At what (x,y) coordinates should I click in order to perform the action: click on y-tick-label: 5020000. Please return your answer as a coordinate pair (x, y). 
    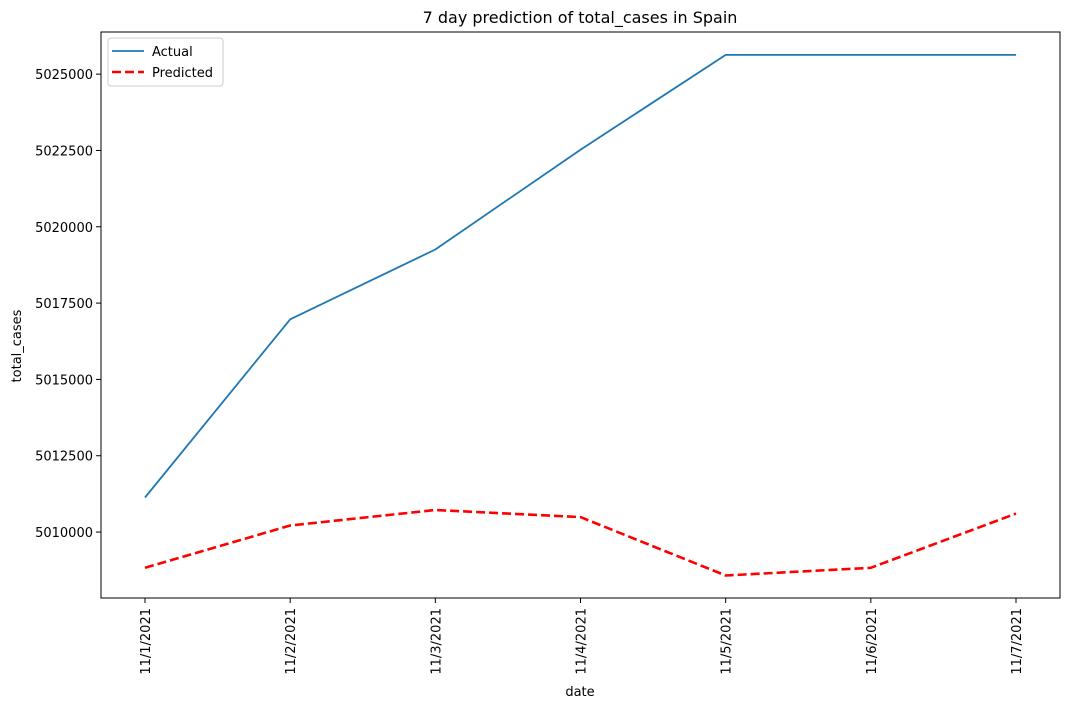
    Looking at the image, I should click on (64, 228).